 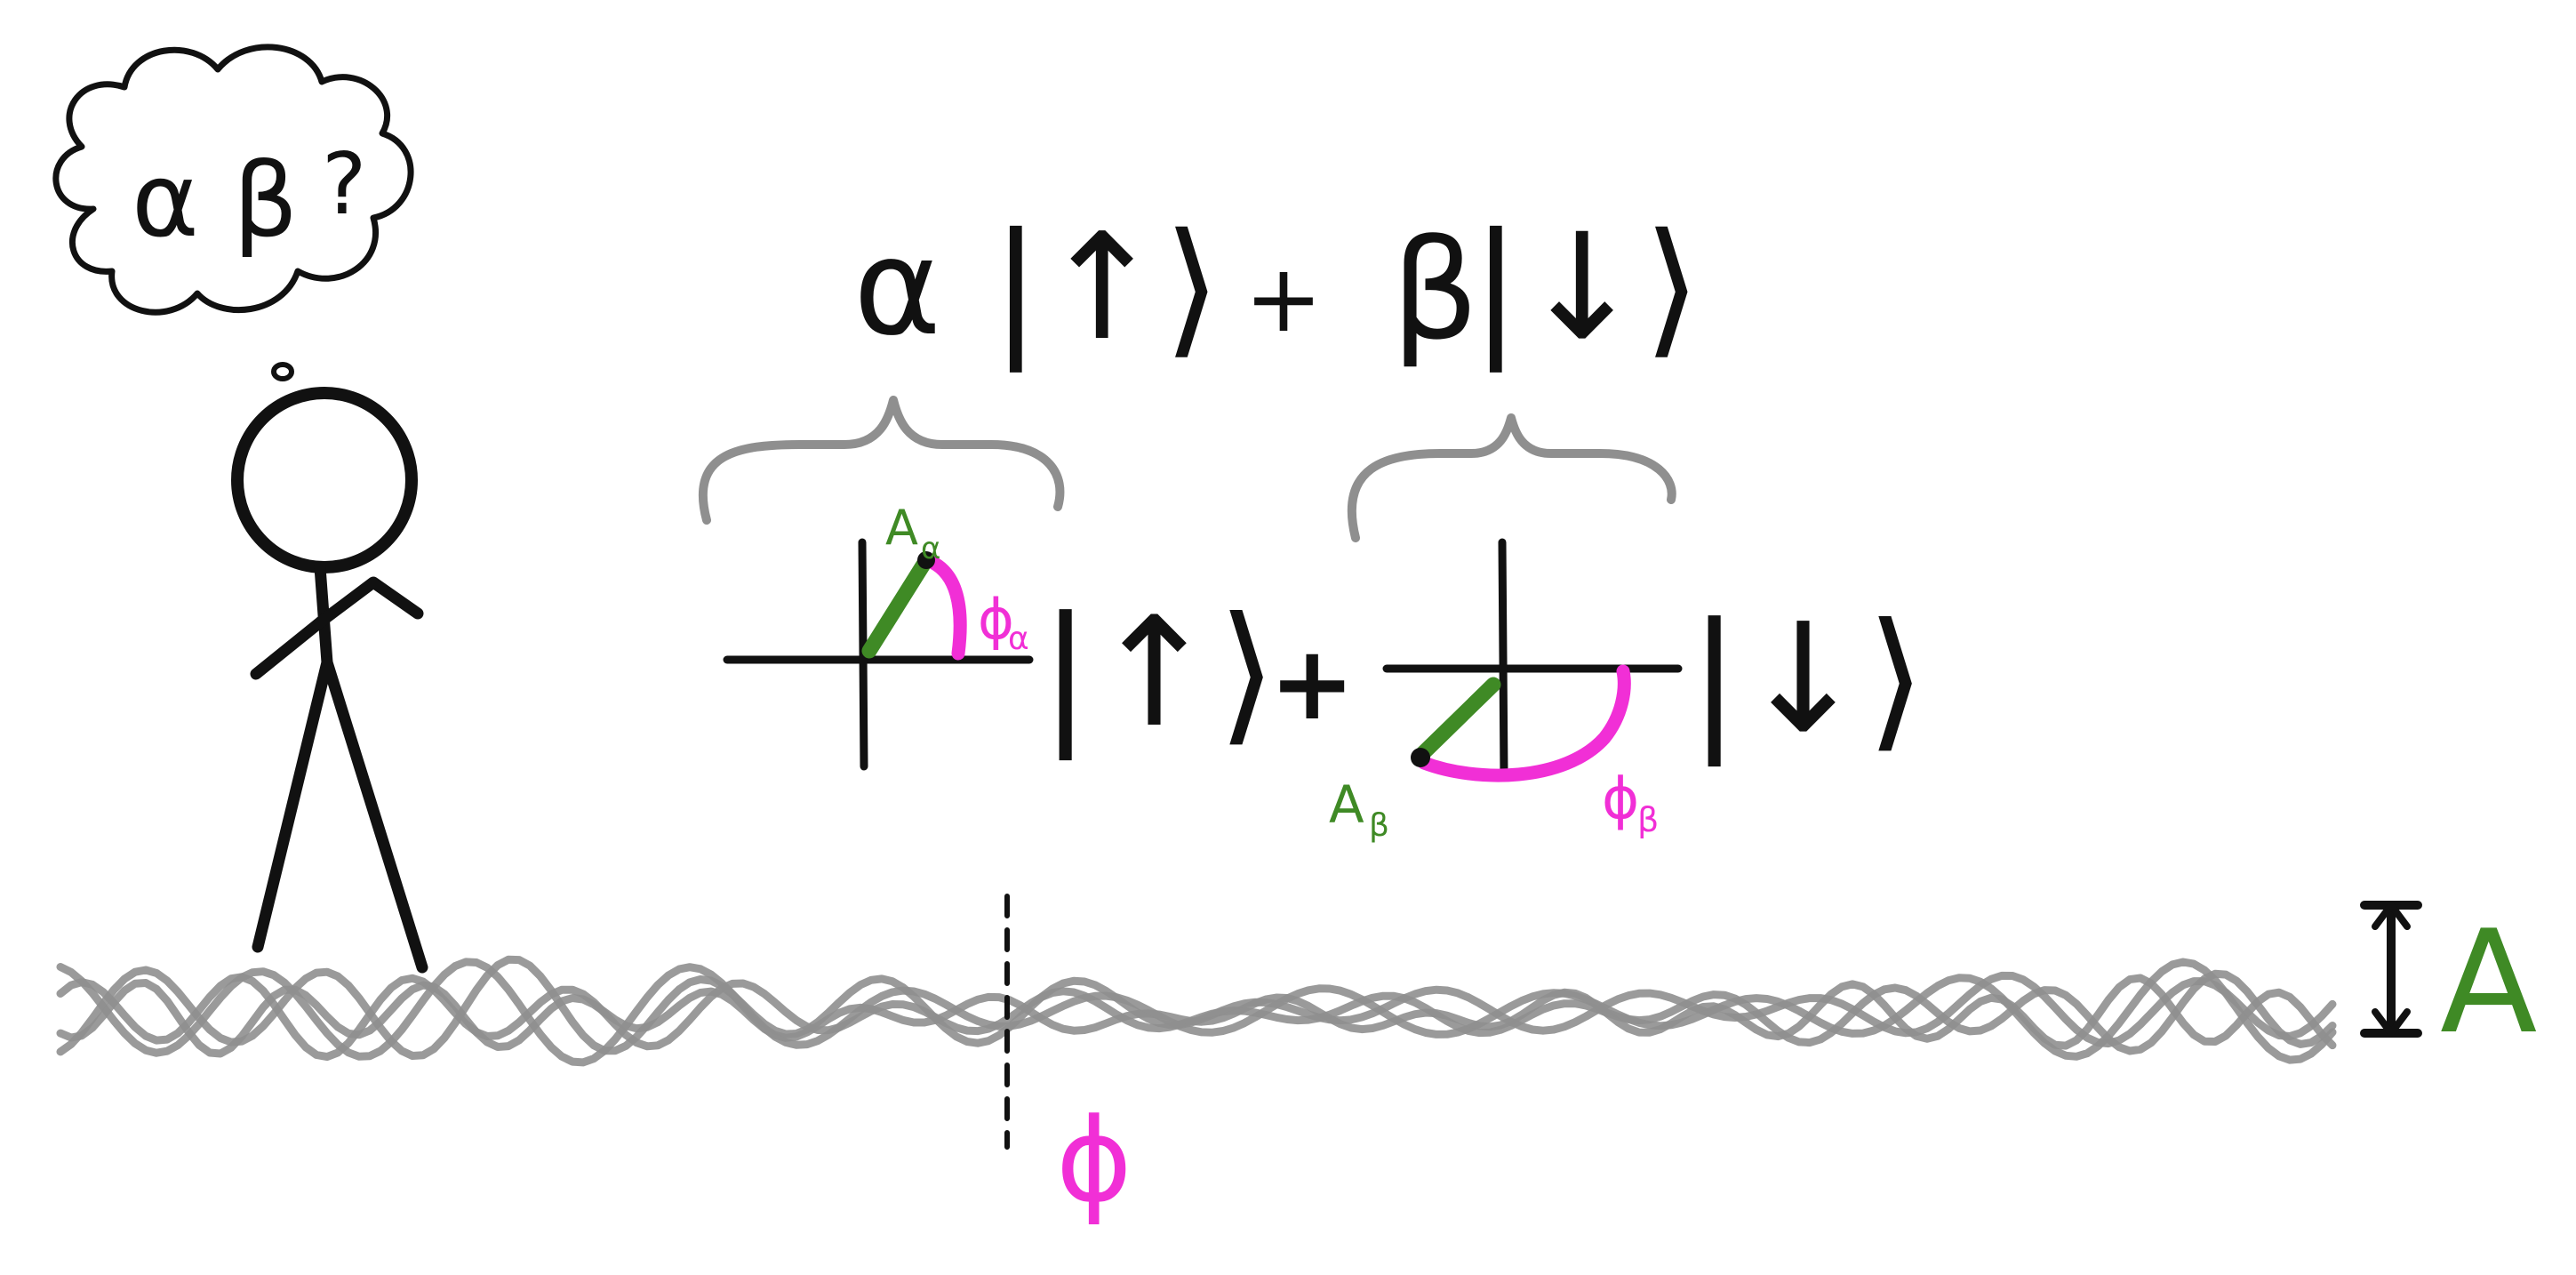 I want to click on phasor-alpha-amplitude-line, so click(x=897, y=605).